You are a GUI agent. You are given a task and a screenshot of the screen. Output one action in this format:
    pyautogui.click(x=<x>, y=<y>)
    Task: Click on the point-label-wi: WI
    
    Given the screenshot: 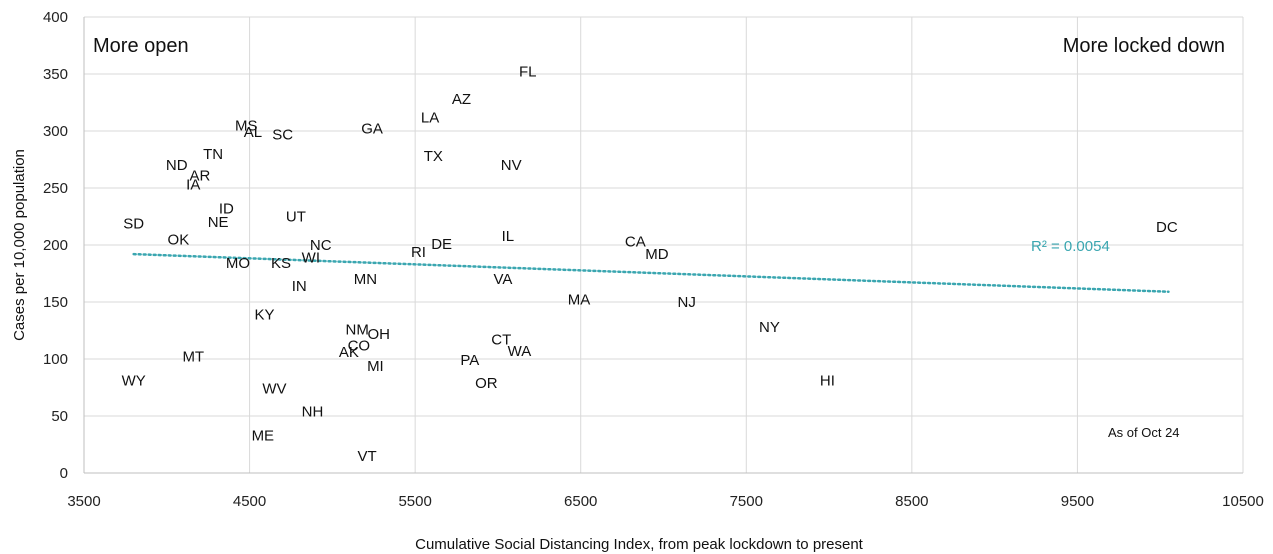 What is the action you would take?
    pyautogui.click(x=311, y=258)
    